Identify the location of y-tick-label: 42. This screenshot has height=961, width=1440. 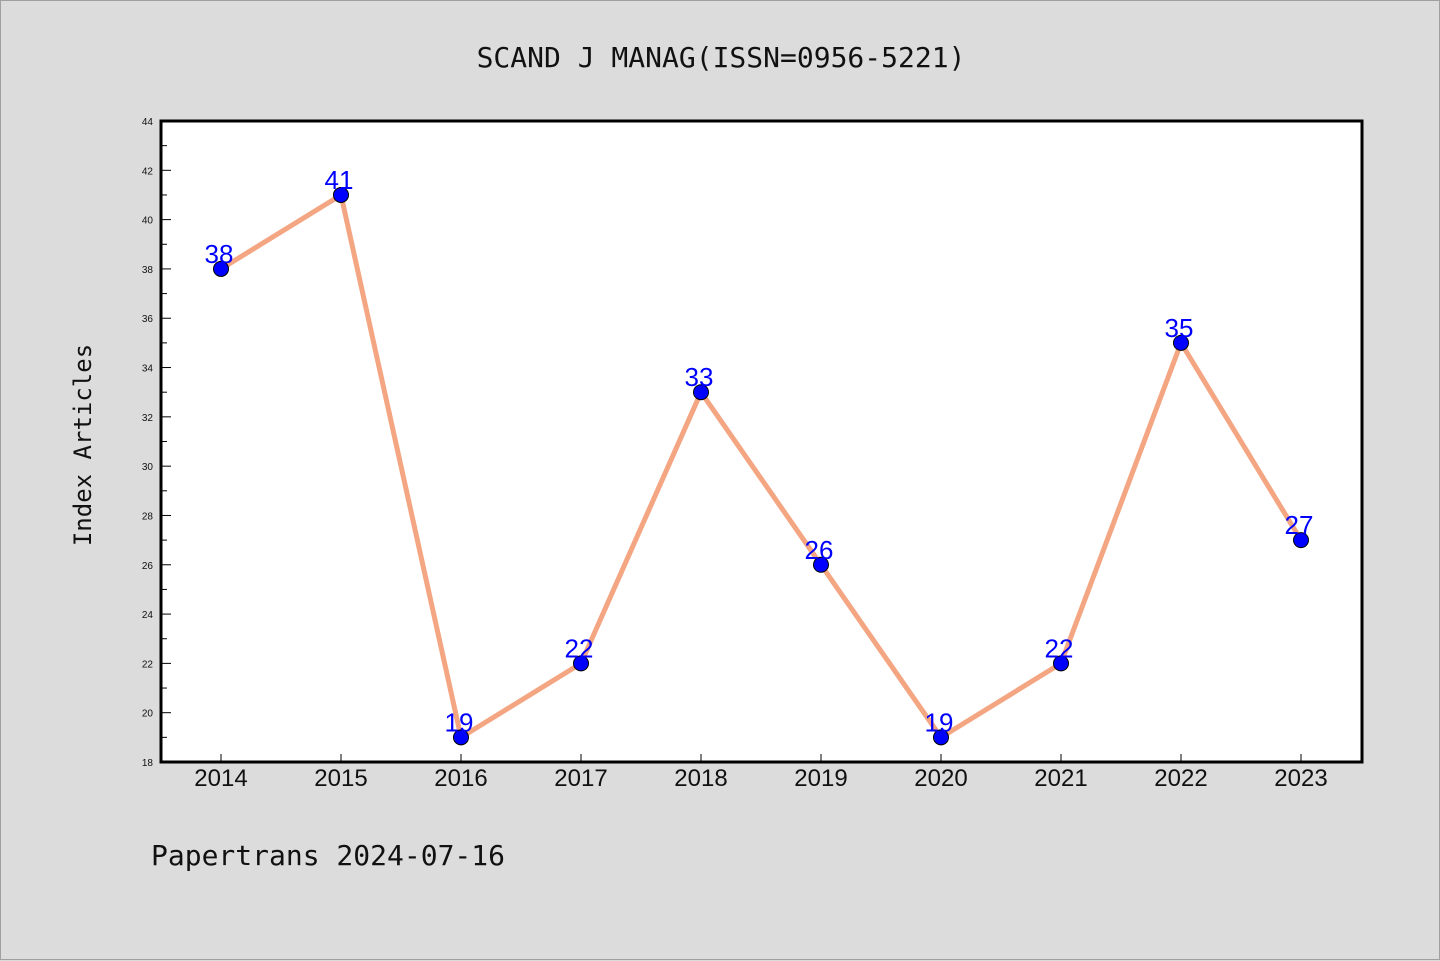
(148, 171).